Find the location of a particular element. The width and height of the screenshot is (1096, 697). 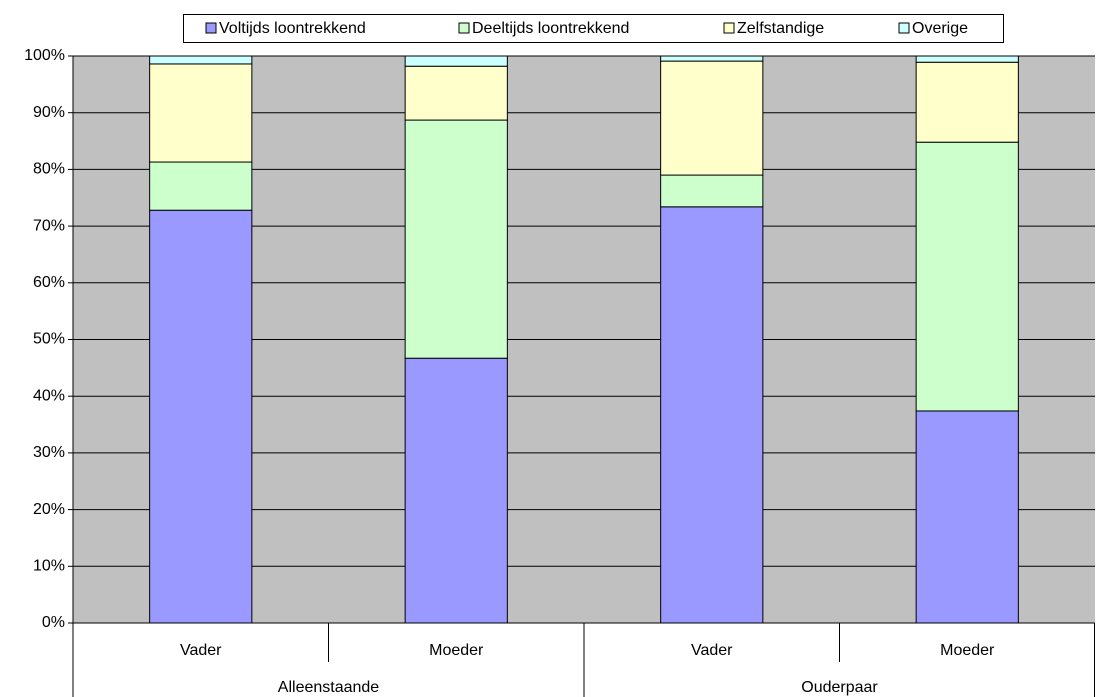

y-tick-label: 30% is located at coordinates (49, 452).